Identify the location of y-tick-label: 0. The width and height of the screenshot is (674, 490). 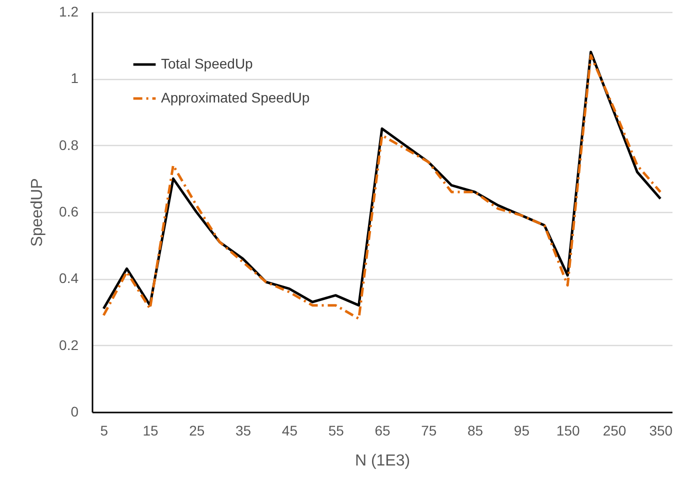
(74, 412).